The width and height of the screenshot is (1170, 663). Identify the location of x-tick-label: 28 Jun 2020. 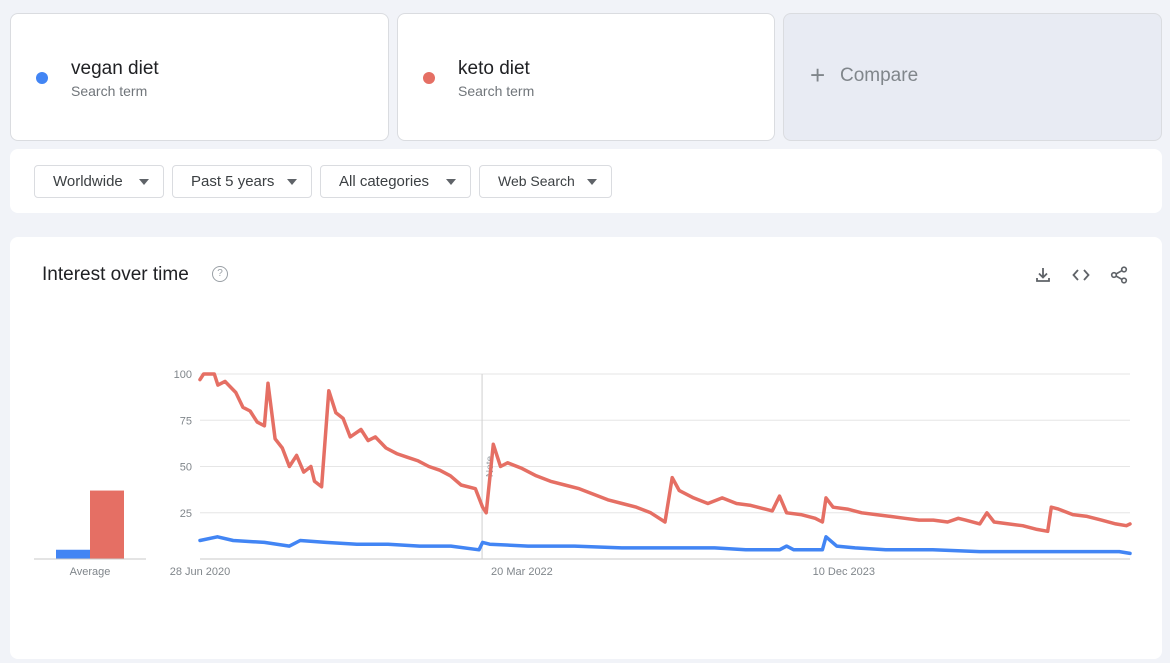
(200, 572).